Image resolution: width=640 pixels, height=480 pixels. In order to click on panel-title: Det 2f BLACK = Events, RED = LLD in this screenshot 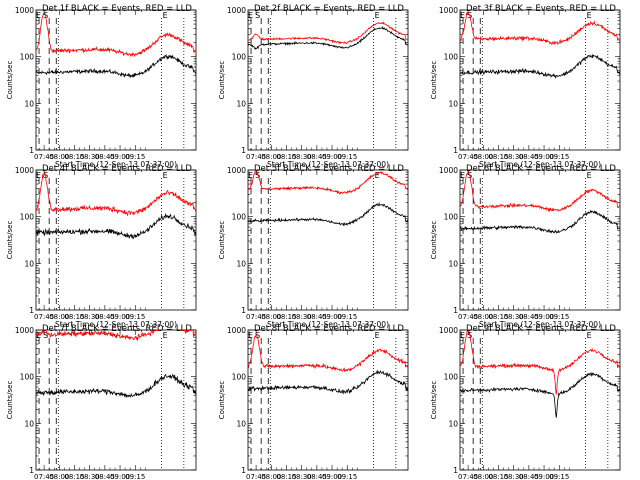, I will do `click(329, 9)`.